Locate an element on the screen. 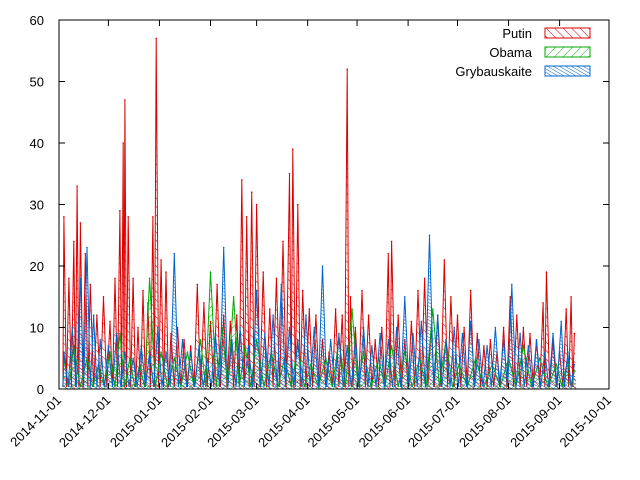 Image resolution: width=640 pixels, height=480 pixels. x-tick-label: 2014-11-01 is located at coordinates (35, 421).